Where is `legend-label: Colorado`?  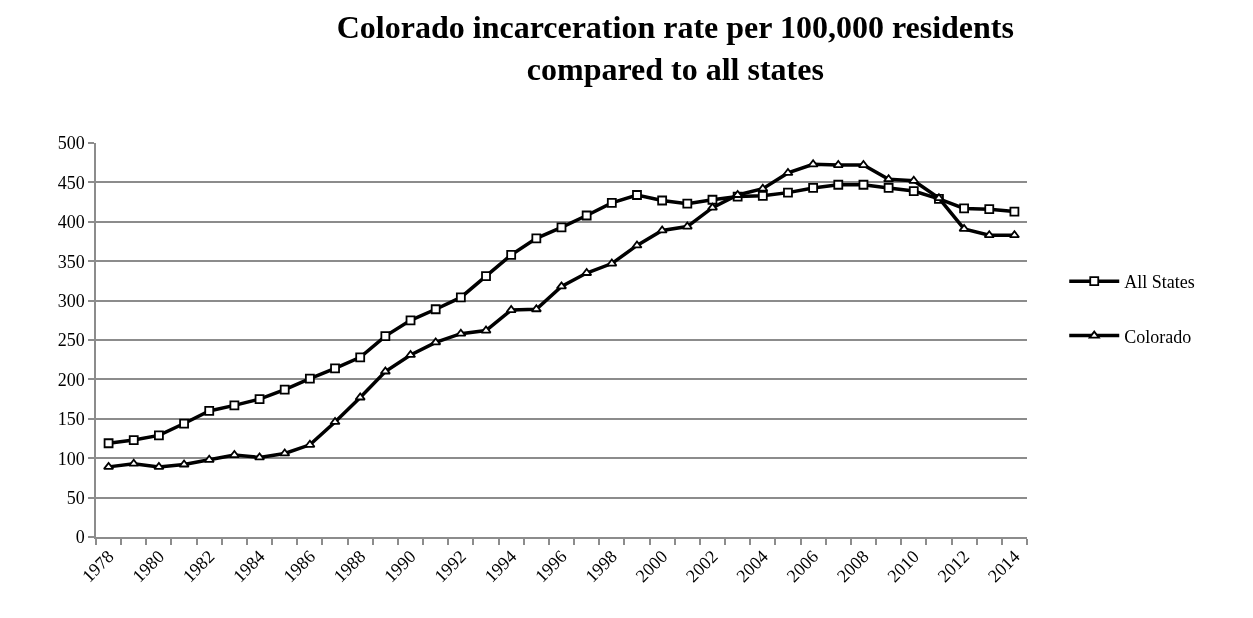
legend-label: Colorado is located at coordinates (1158, 336).